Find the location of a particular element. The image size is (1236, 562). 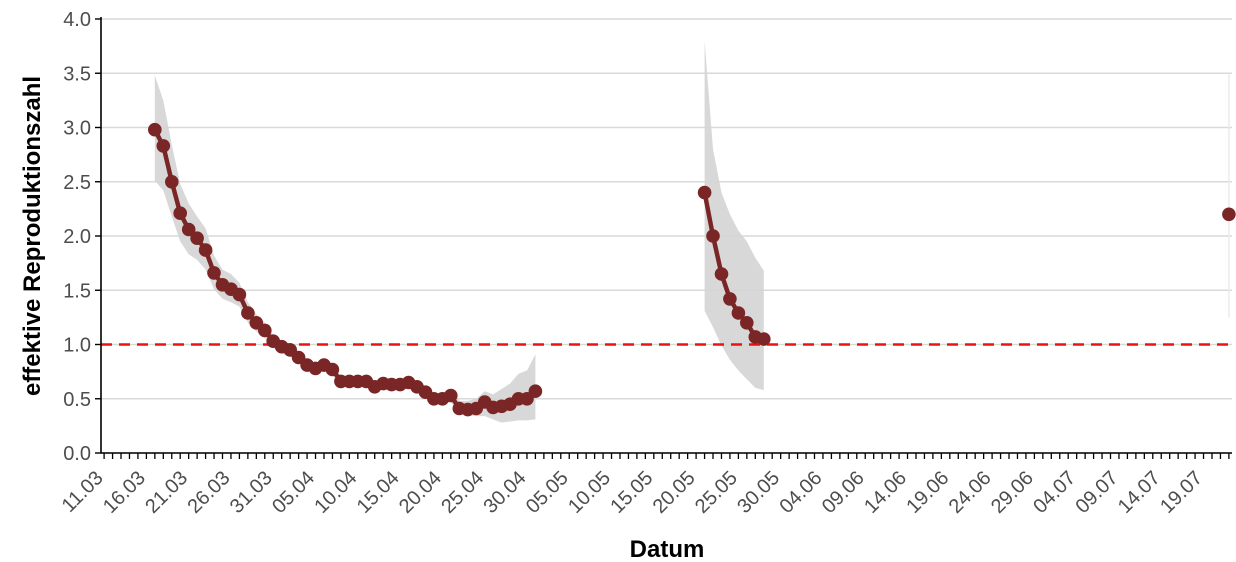

x-tick-label: 30.04 is located at coordinates (505, 492).